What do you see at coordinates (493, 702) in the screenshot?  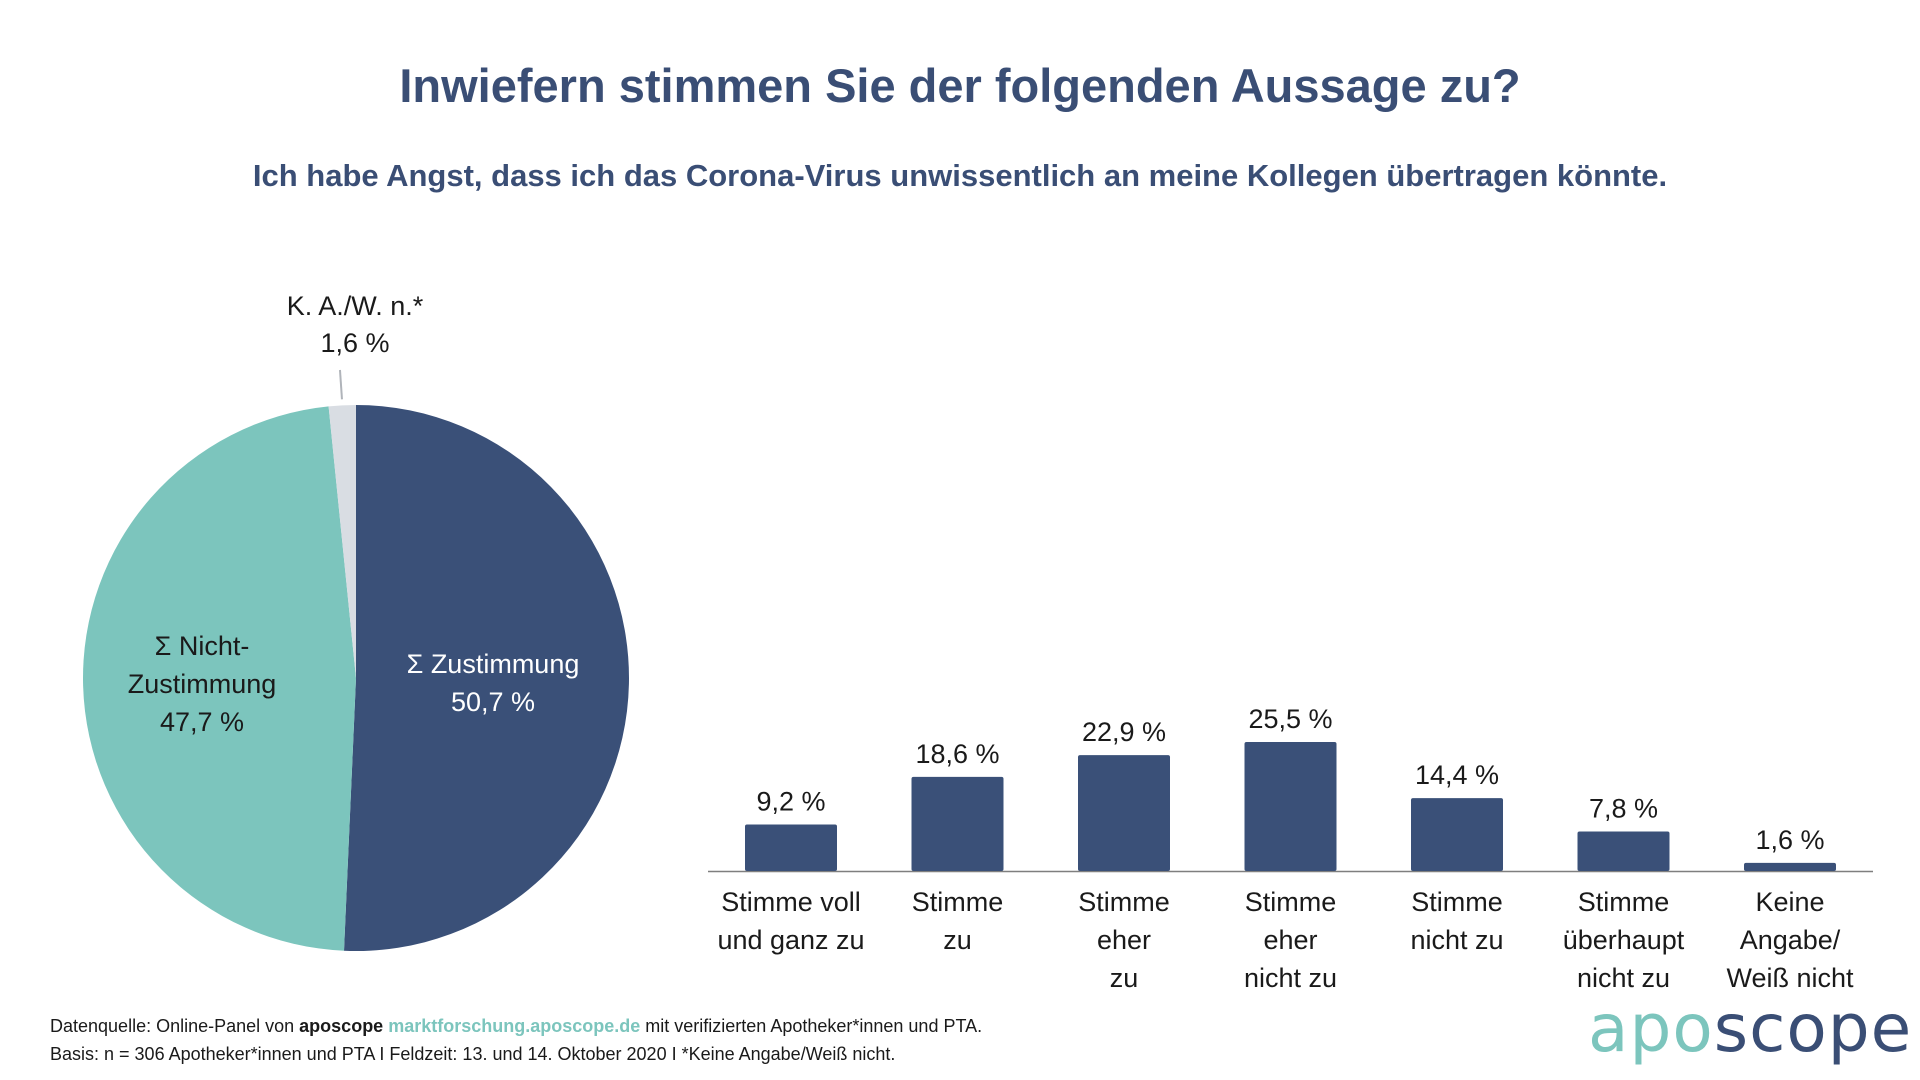 I see `pie-label-zustimmung-line: 50,7 %` at bounding box center [493, 702].